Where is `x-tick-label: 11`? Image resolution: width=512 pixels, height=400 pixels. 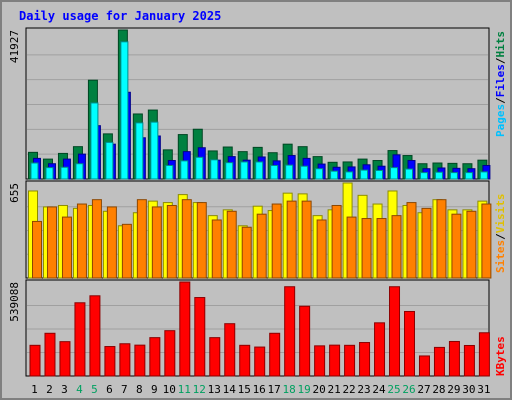 x-tick-label: 11 is located at coordinates (184, 389).